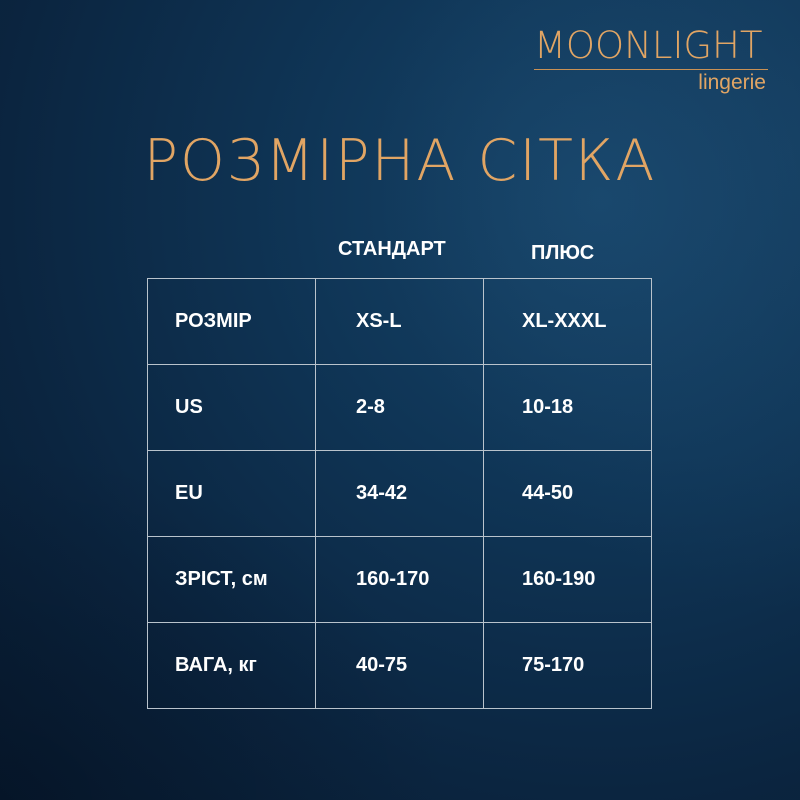  Describe the element at coordinates (563, 253) in the screenshot. I see `column-header-plus: ПЛЮС` at that location.